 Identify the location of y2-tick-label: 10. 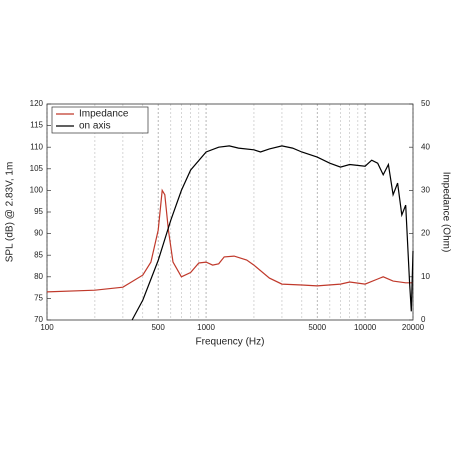
(425, 276).